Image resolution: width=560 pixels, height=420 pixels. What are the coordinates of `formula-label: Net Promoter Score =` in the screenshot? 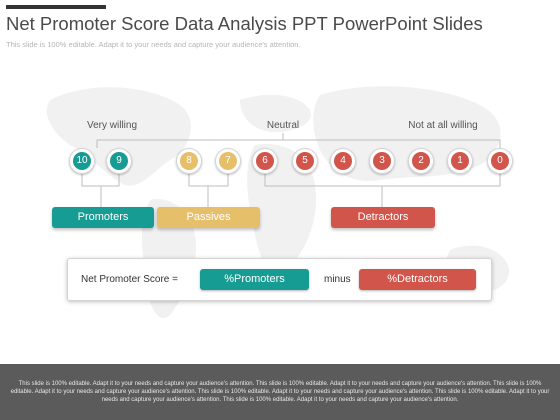 It's located at (129, 279).